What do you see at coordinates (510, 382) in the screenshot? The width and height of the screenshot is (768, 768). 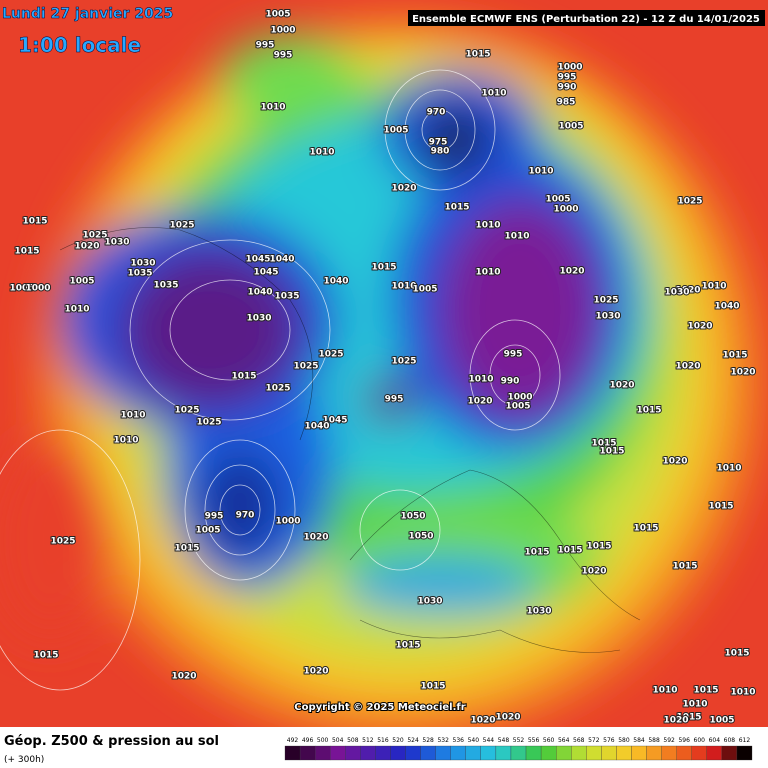 I see `isobar-label: 990` at bounding box center [510, 382].